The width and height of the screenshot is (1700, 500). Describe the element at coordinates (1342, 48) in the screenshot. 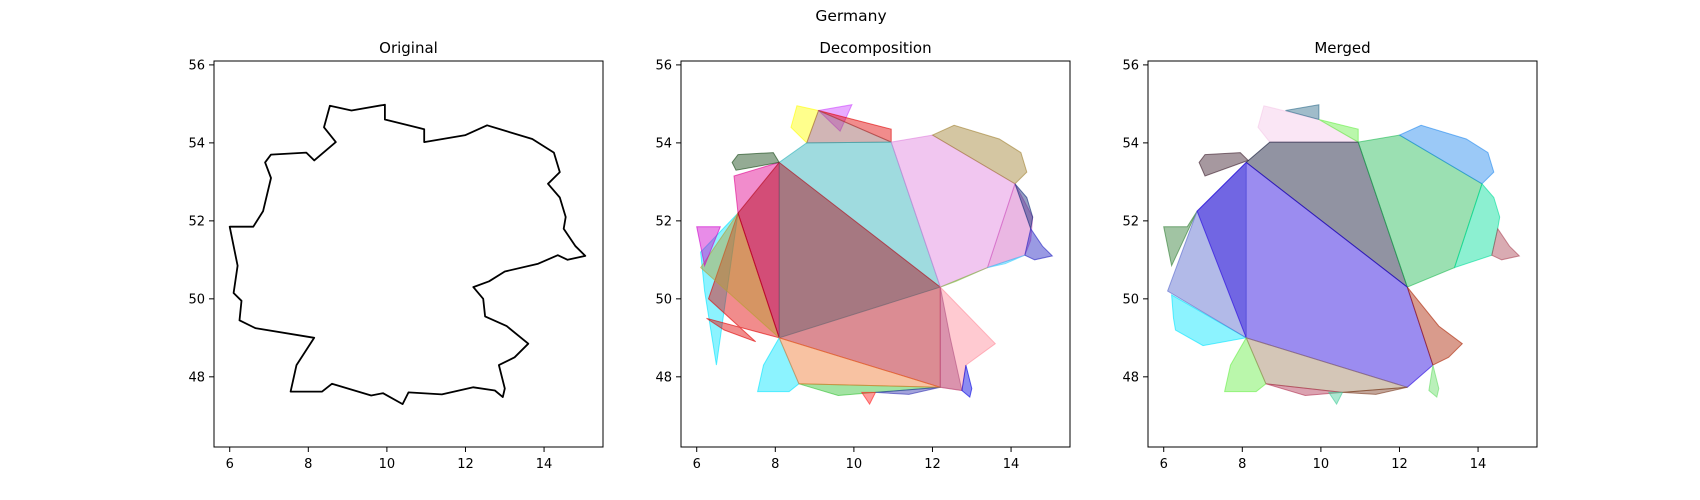

I see `panel-title: Merged` at that location.